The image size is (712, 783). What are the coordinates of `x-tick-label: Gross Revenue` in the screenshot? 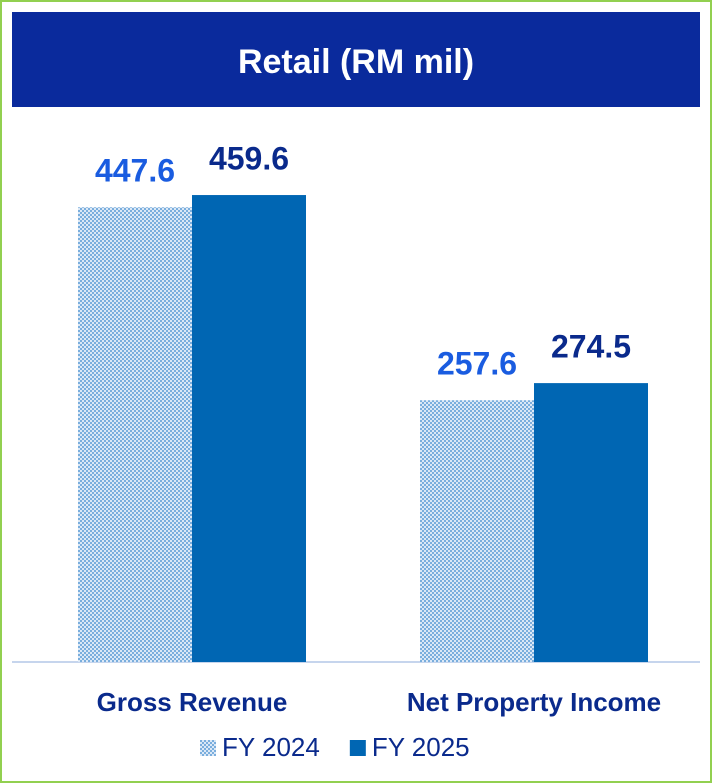 It's located at (192, 702).